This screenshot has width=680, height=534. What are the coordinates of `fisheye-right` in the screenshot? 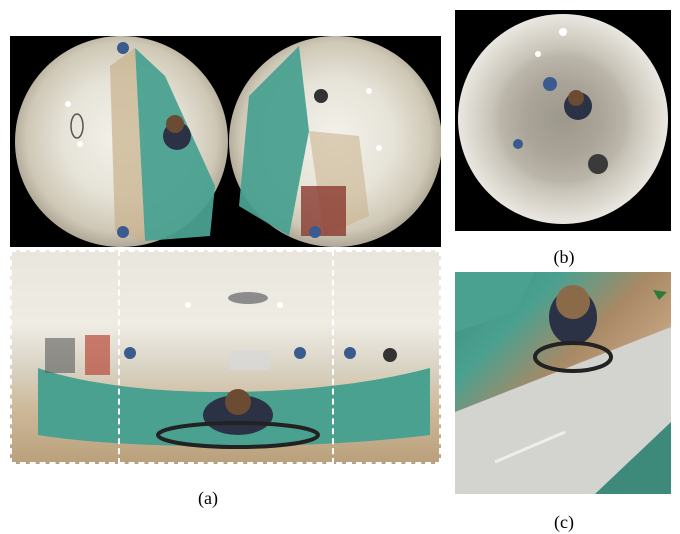 It's located at (335, 141).